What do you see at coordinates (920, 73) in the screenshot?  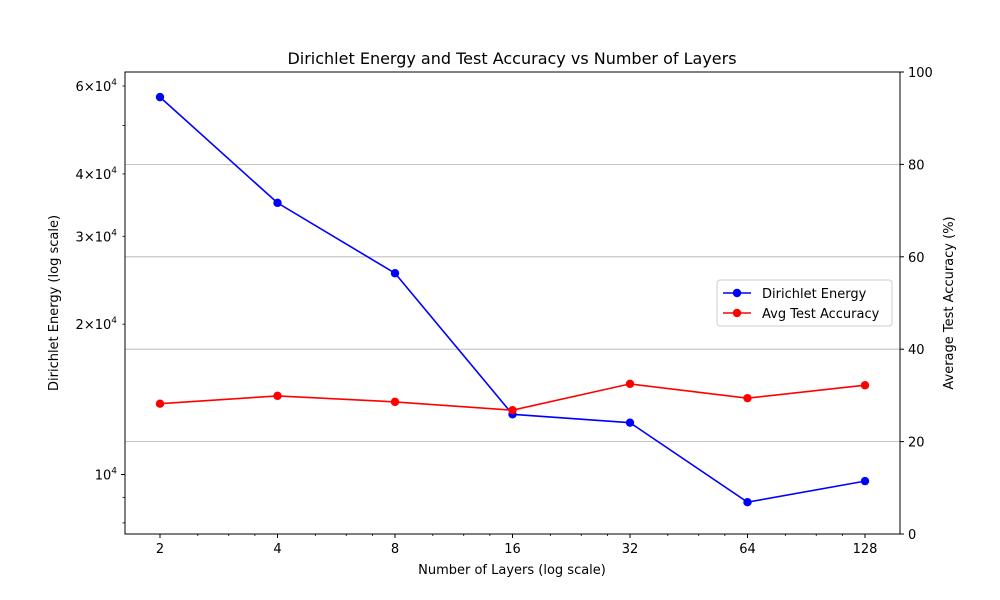 I see `right-tick-label: 100` at bounding box center [920, 73].